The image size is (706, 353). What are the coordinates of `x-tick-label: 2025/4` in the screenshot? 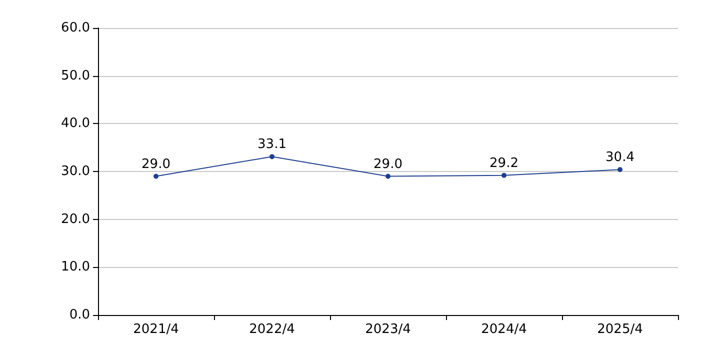 It's located at (620, 329).